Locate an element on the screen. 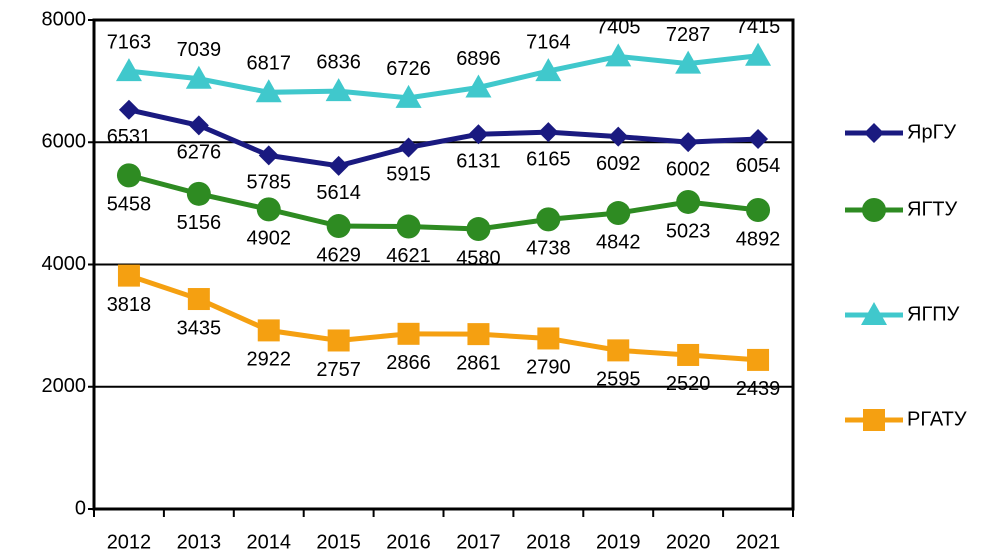 This screenshot has width=991, height=554. data-label: 6165 is located at coordinates (548, 159).